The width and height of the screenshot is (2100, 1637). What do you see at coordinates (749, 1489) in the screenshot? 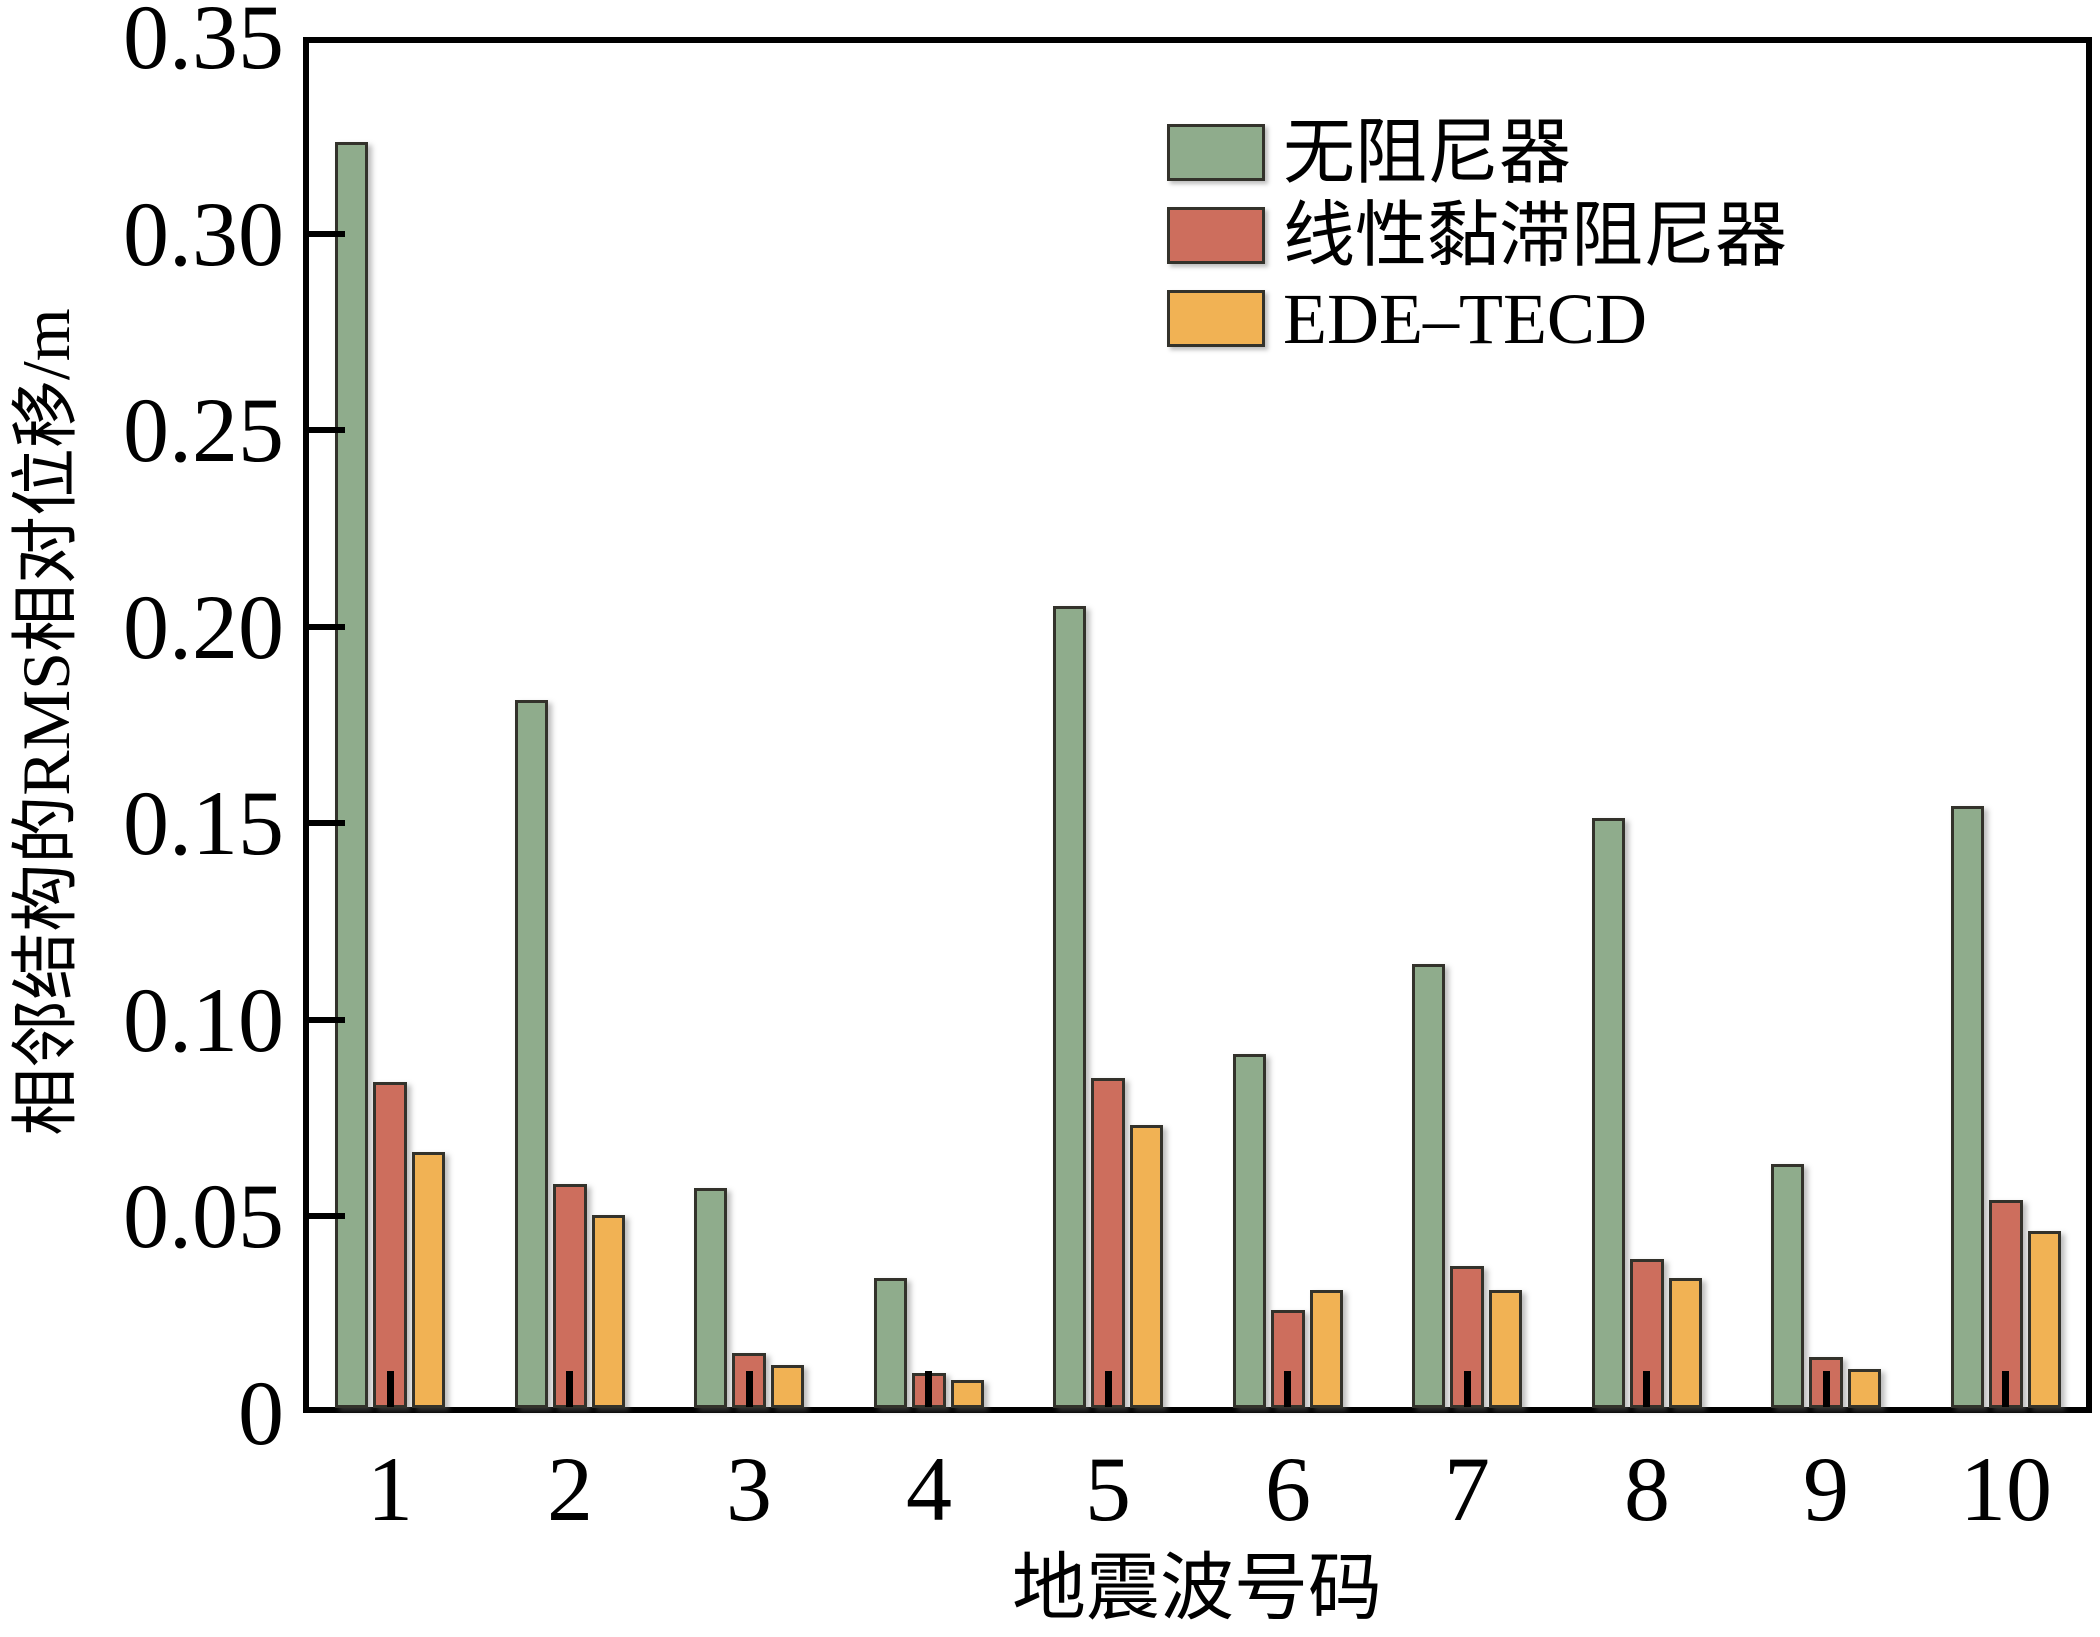
I see `x-tick-label: 3` at bounding box center [749, 1489].